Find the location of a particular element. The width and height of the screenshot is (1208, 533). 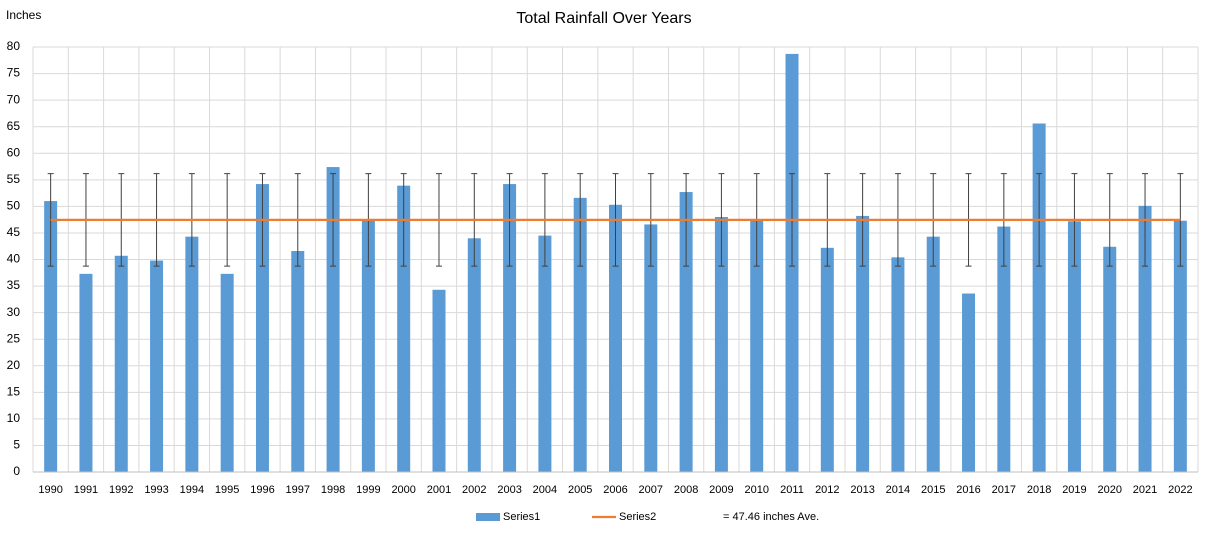

y-tick-label: 75 is located at coordinates (14, 73).